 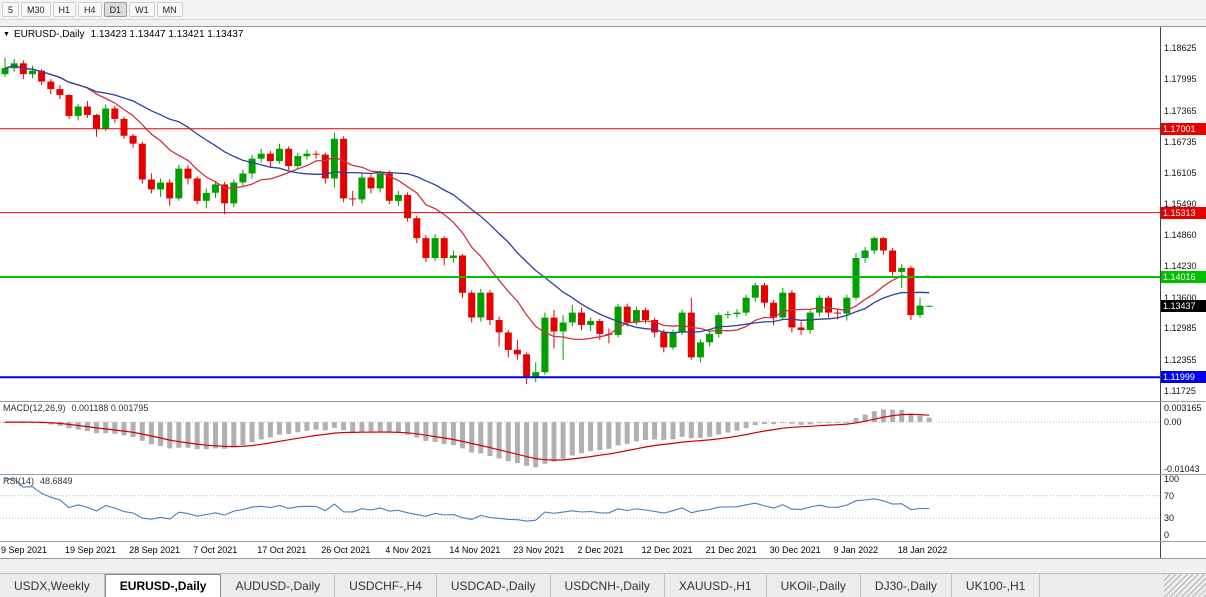 I want to click on price-level-badge: 1.11999, so click(x=1183, y=377).